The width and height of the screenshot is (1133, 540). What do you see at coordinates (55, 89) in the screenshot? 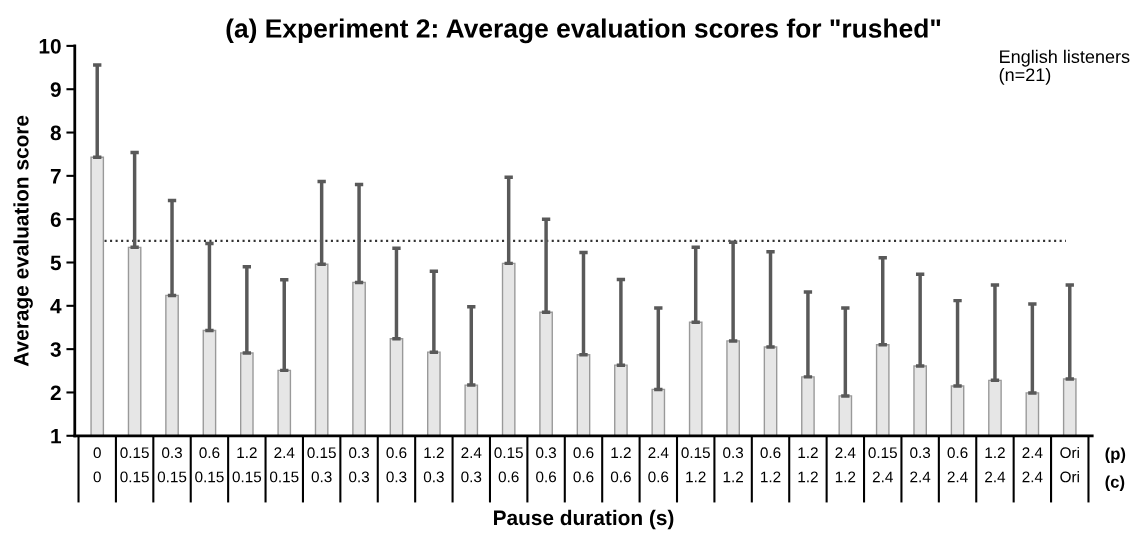
I see `y-tick-label: 9` at bounding box center [55, 89].